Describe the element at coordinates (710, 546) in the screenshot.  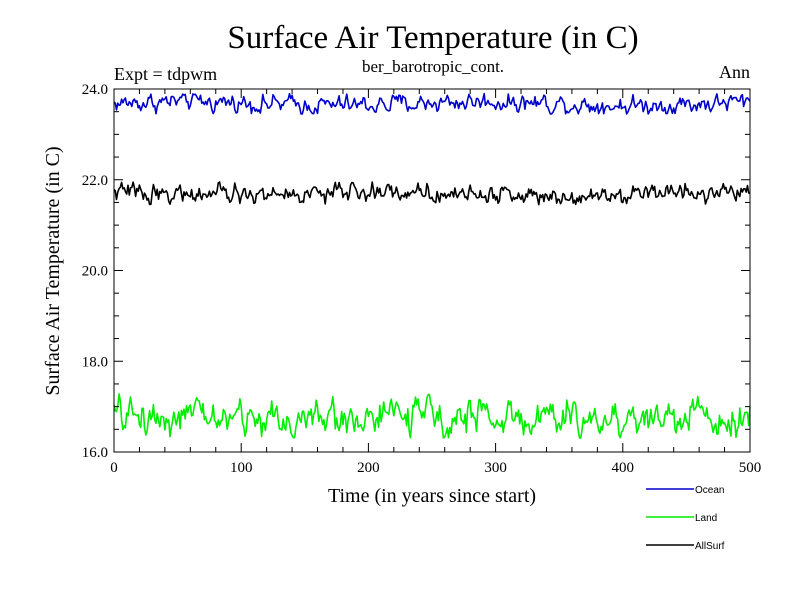
I see `legend-label-allsurf: AllSurf` at that location.